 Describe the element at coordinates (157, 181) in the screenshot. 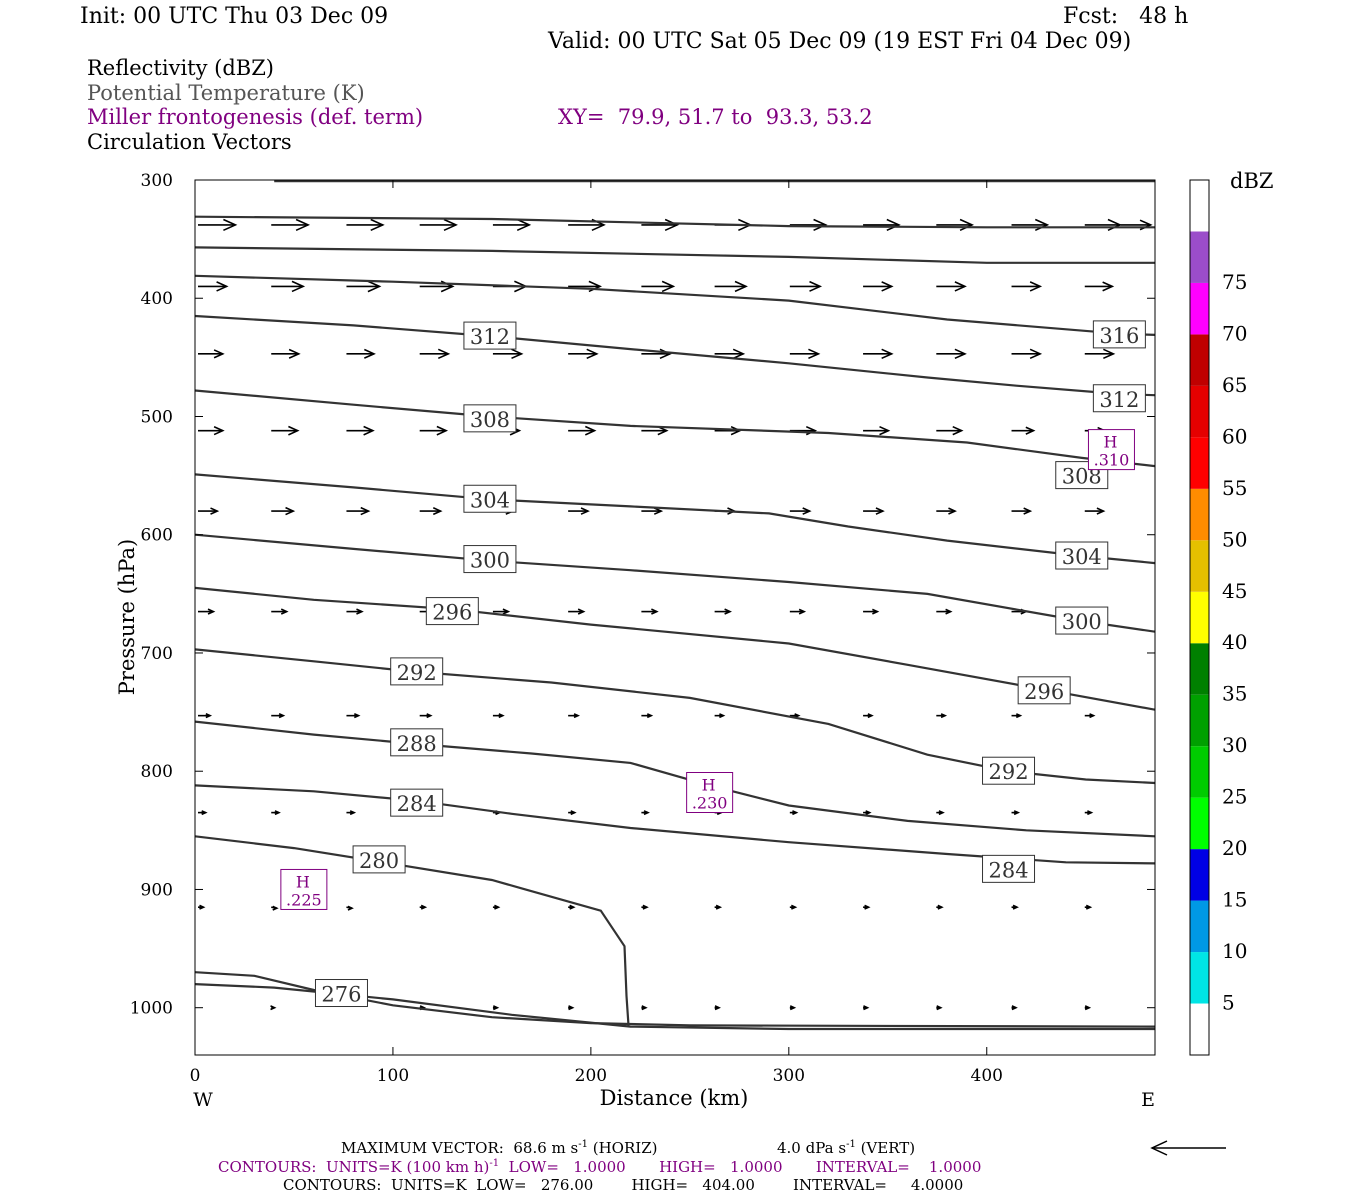

I see `y-tick-label: 300` at that location.